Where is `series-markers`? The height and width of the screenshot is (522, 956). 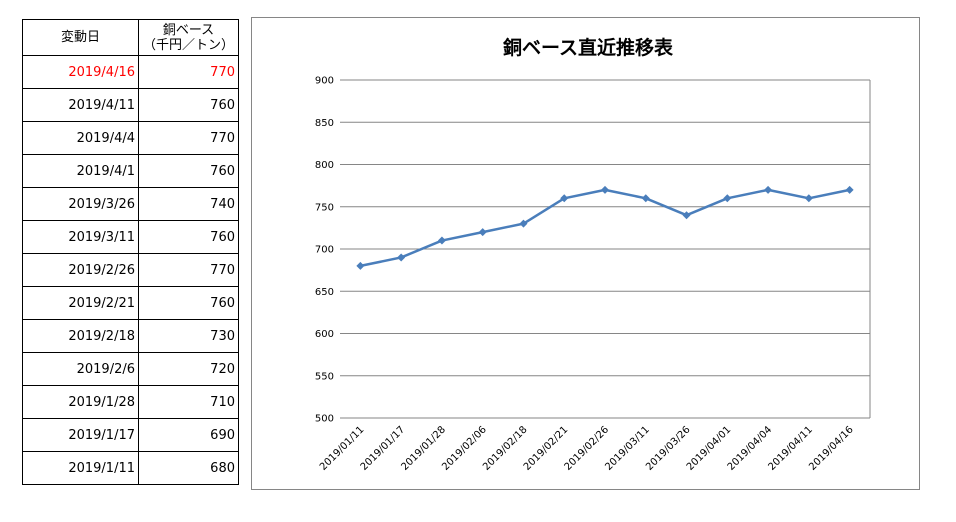
series-markers is located at coordinates (605, 227).